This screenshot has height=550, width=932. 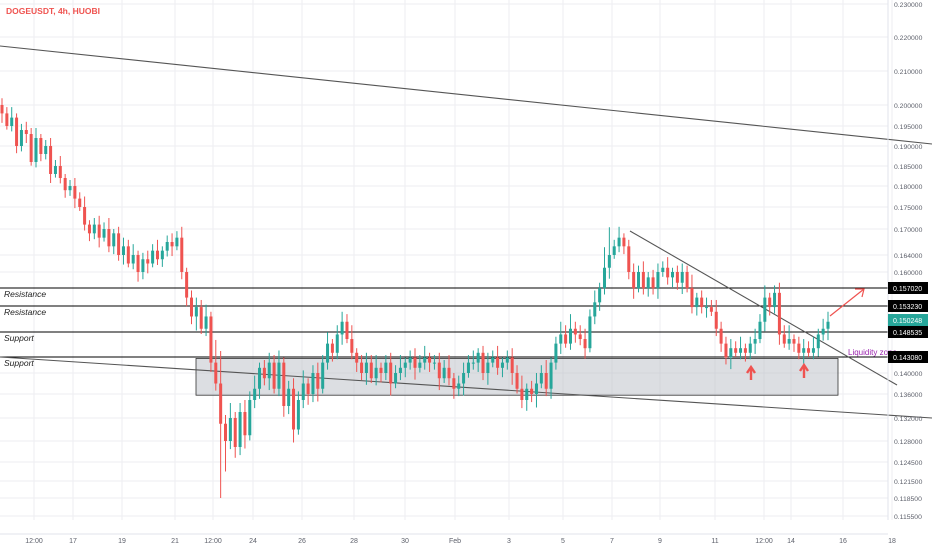 I want to click on time-tick-label: 30, so click(x=405, y=541).